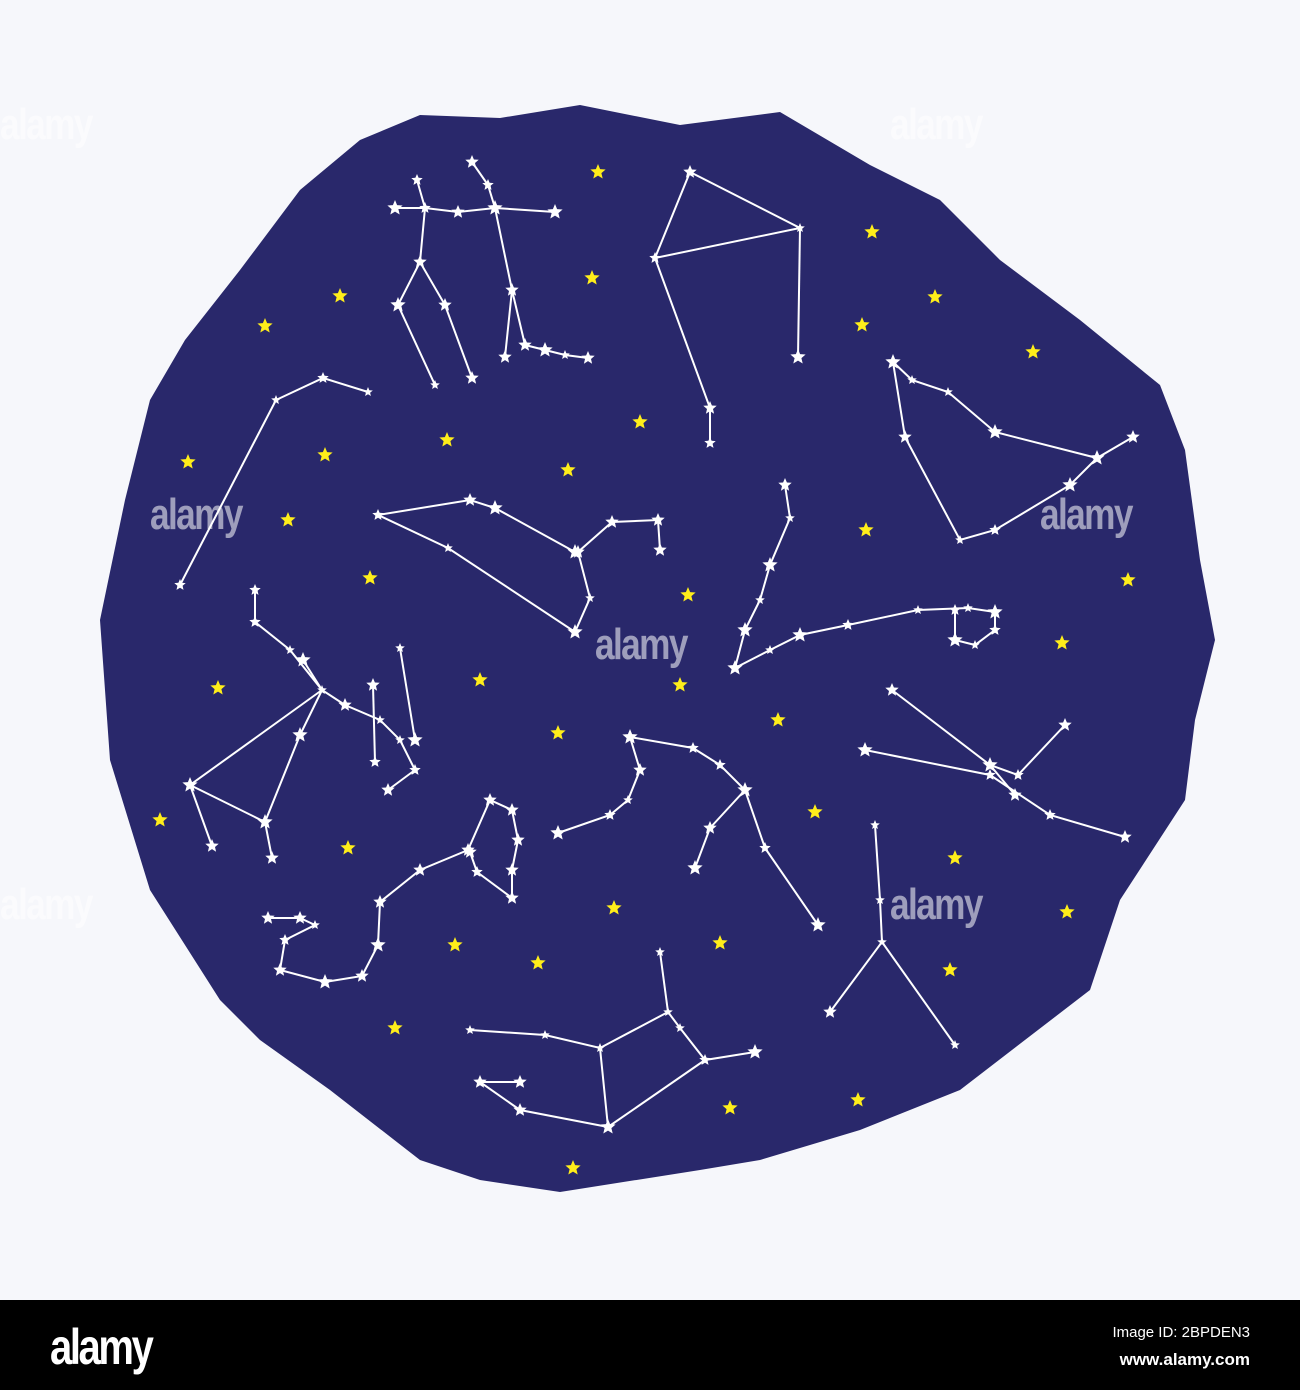 Image resolution: width=1300 pixels, height=1390 pixels. What do you see at coordinates (1181, 1332) in the screenshot?
I see `image-id: Image ID: 2BPDEN3` at bounding box center [1181, 1332].